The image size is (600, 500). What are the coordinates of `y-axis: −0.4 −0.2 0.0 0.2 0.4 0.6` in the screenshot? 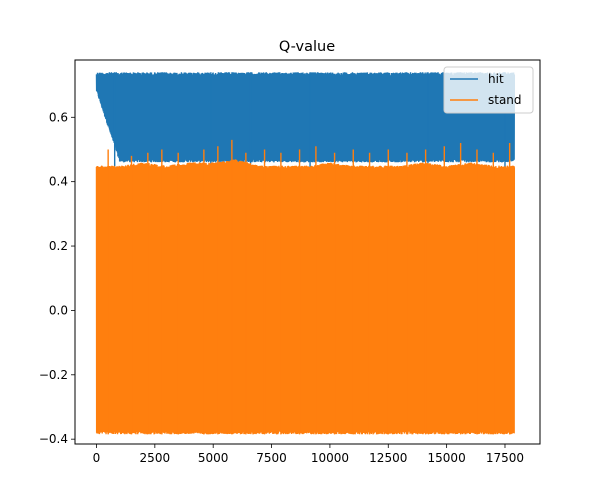 It's located at (57, 278).